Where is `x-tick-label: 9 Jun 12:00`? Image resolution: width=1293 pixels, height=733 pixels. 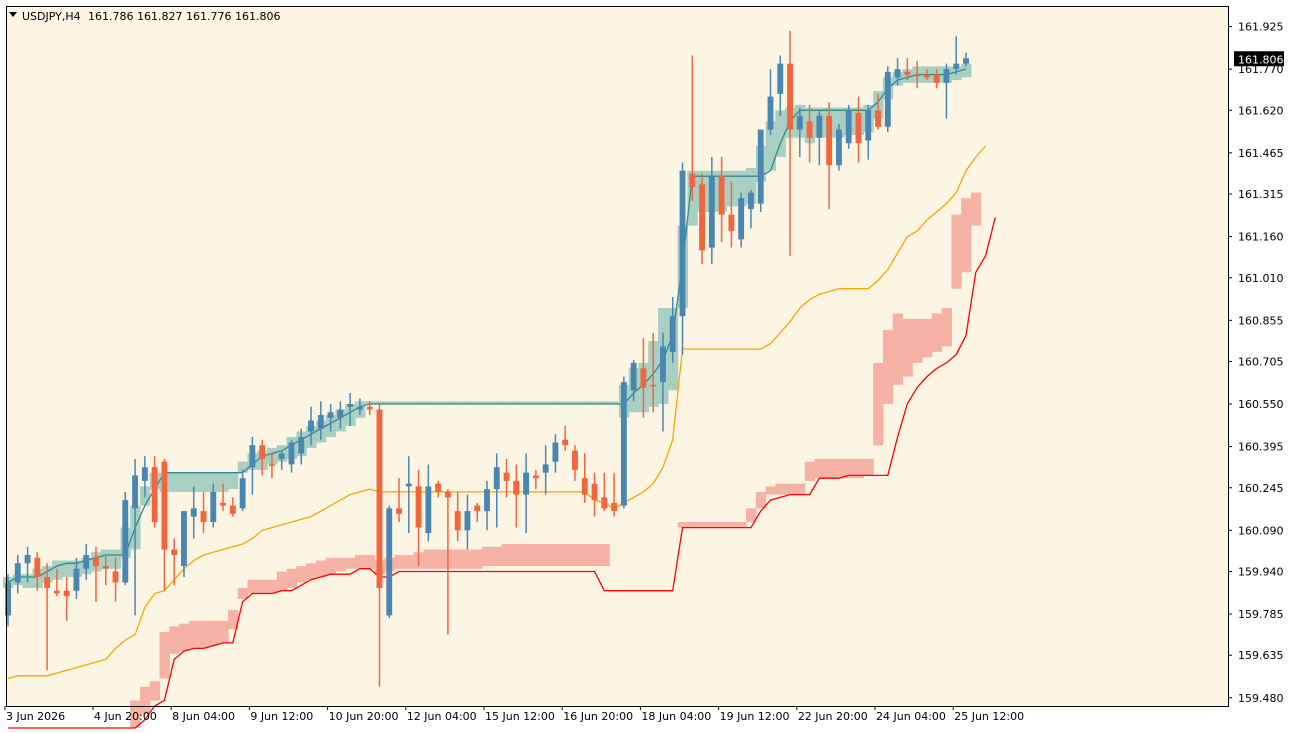
x-tick-label: 9 Jun 12:00 is located at coordinates (281, 716).